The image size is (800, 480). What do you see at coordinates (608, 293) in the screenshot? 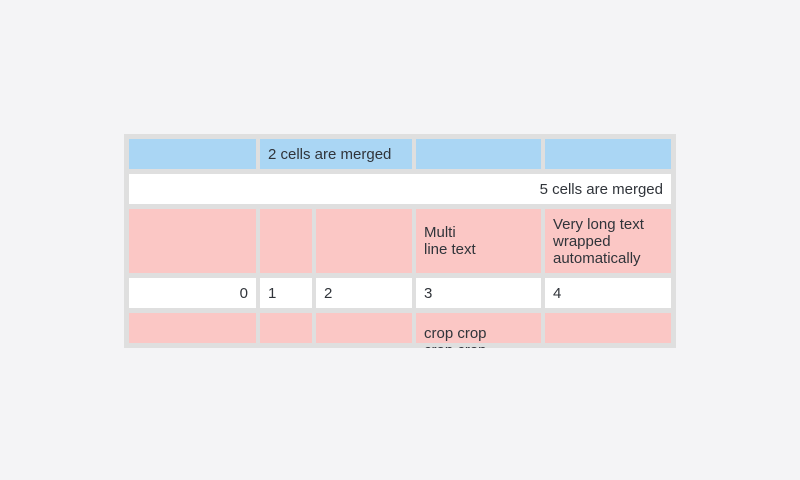
I see `number-cell-4: 4` at bounding box center [608, 293].